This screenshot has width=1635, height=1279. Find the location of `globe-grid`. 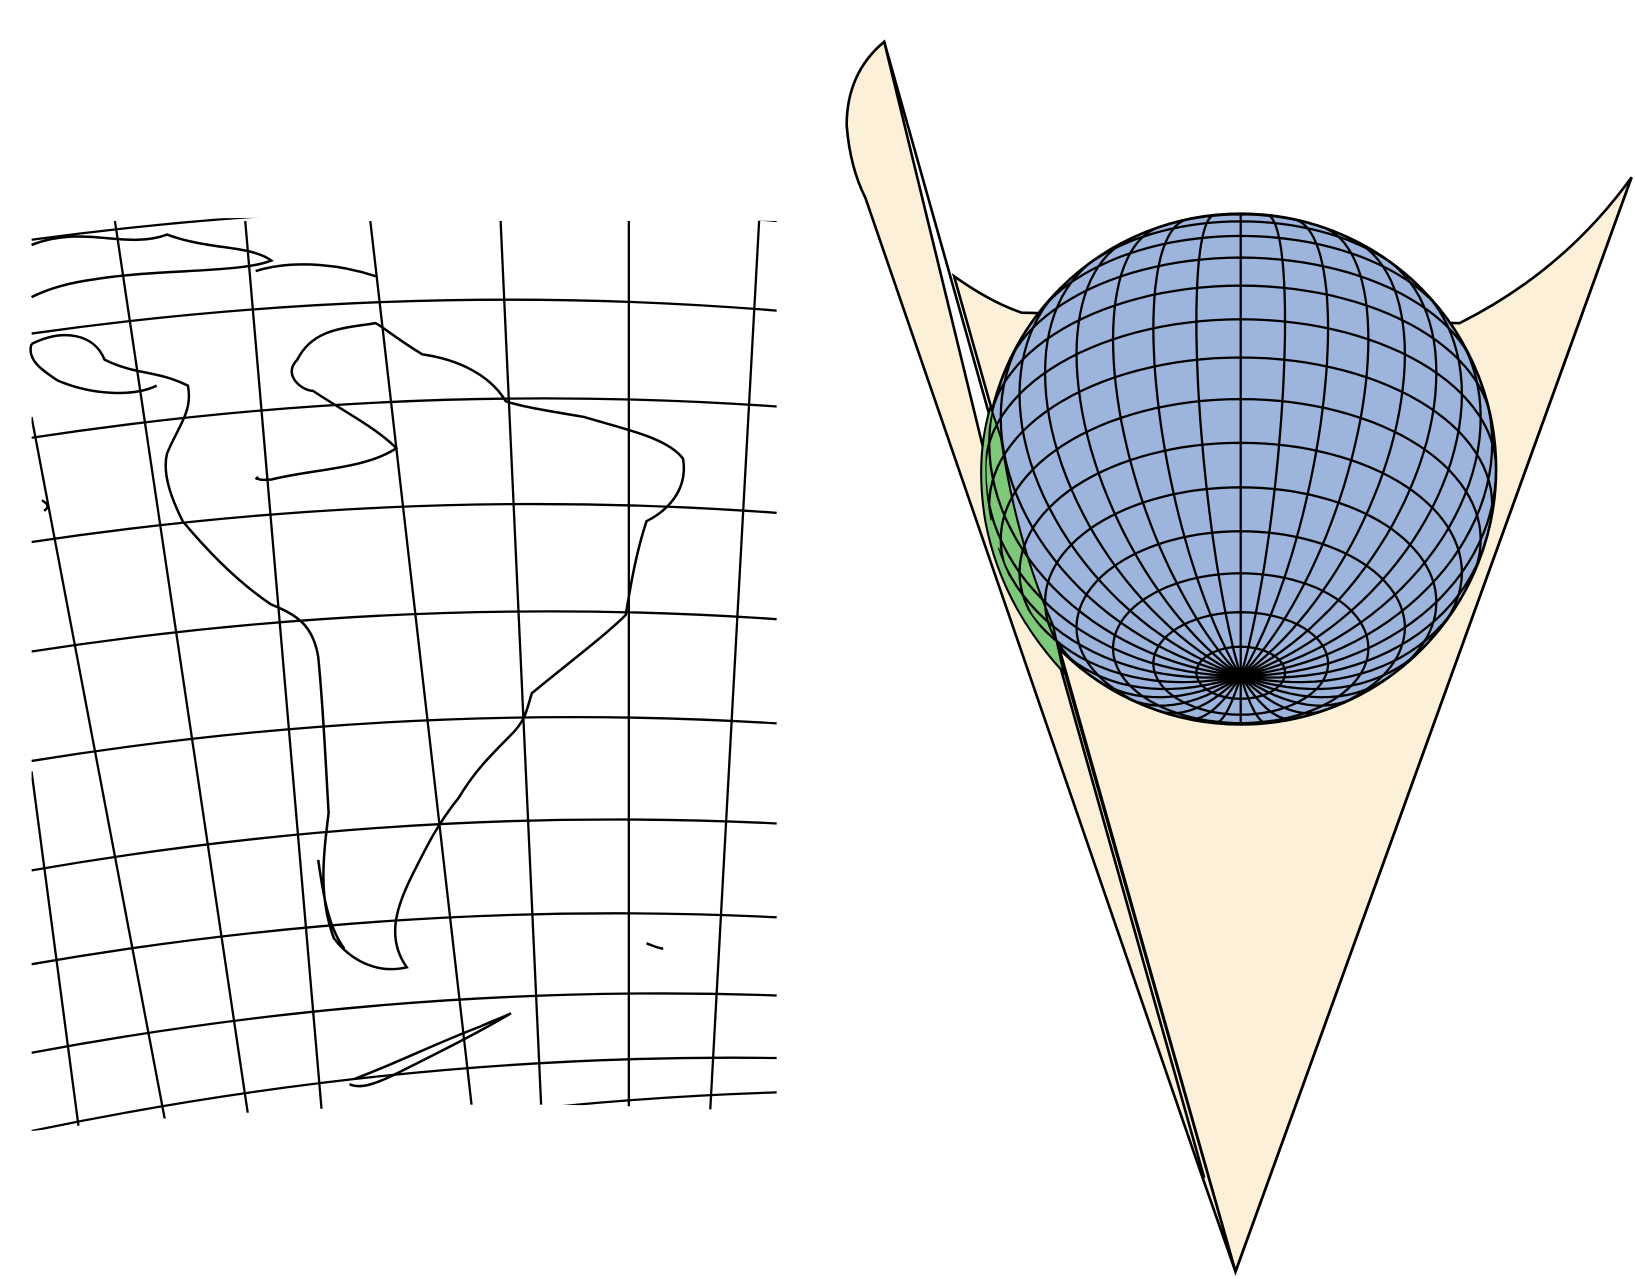

globe-grid is located at coordinates (1241, 469).